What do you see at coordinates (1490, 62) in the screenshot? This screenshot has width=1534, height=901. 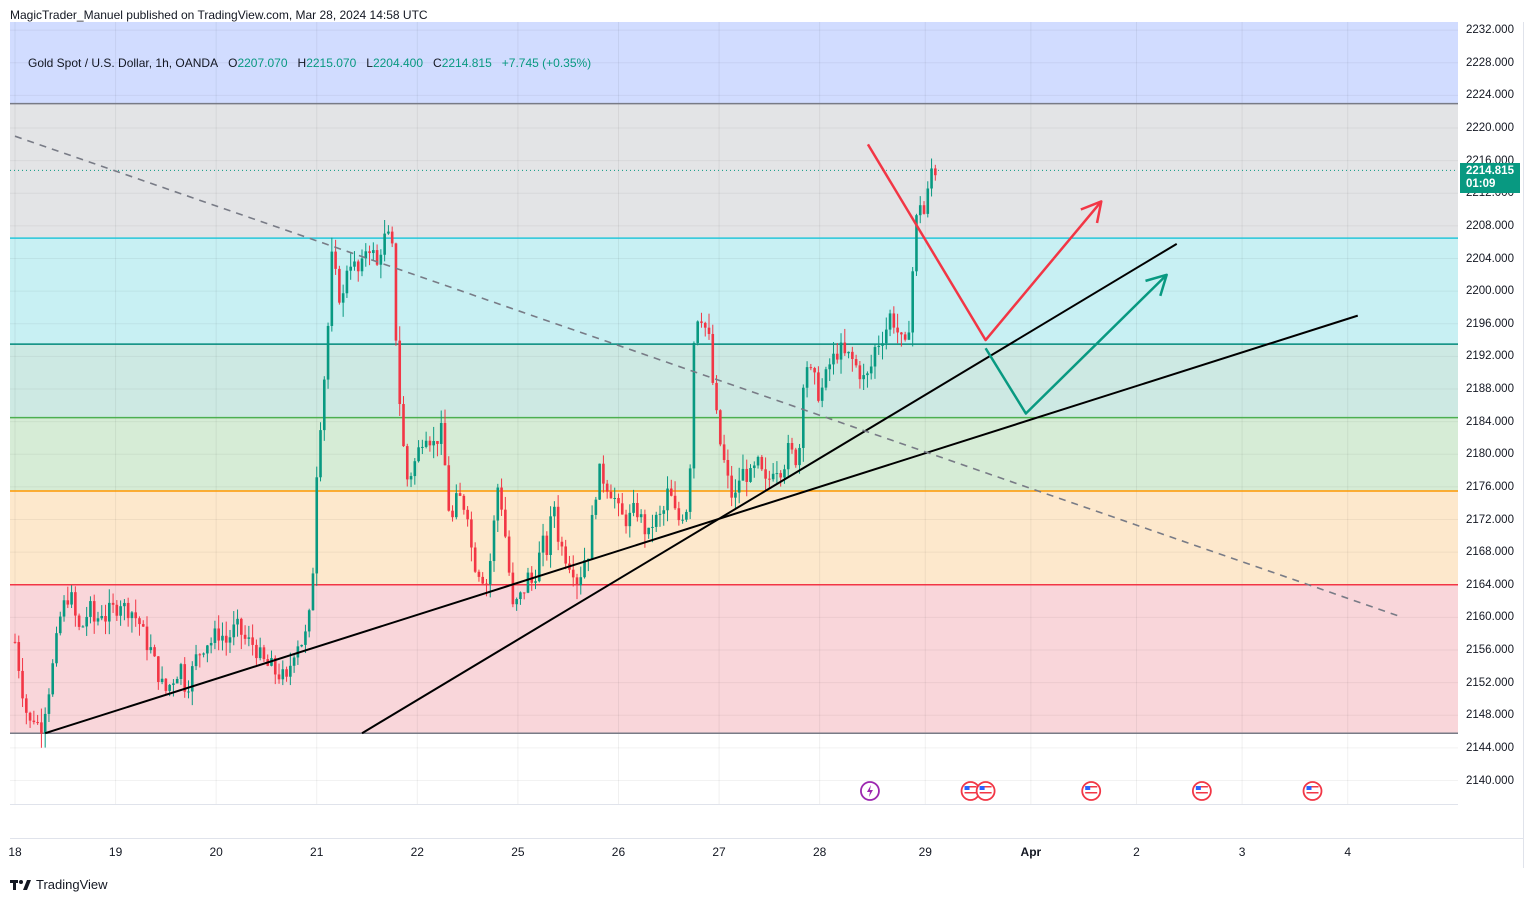 I see `price-tick-label: 2228.000` at bounding box center [1490, 62].